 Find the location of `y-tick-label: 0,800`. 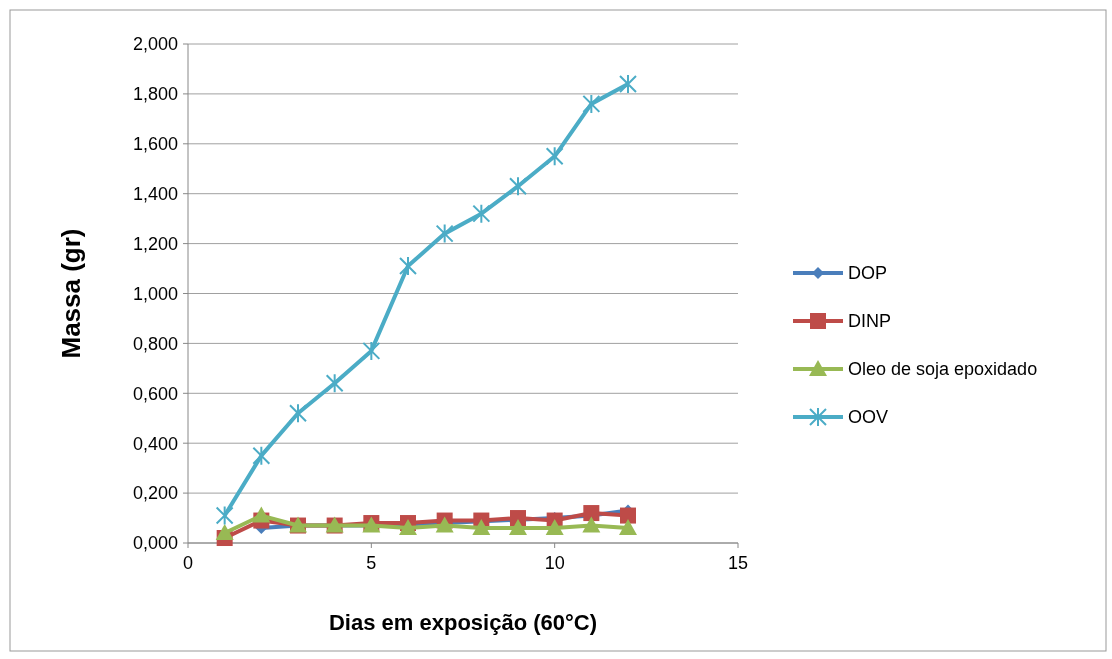

y-tick-label: 0,800 is located at coordinates (155, 343).